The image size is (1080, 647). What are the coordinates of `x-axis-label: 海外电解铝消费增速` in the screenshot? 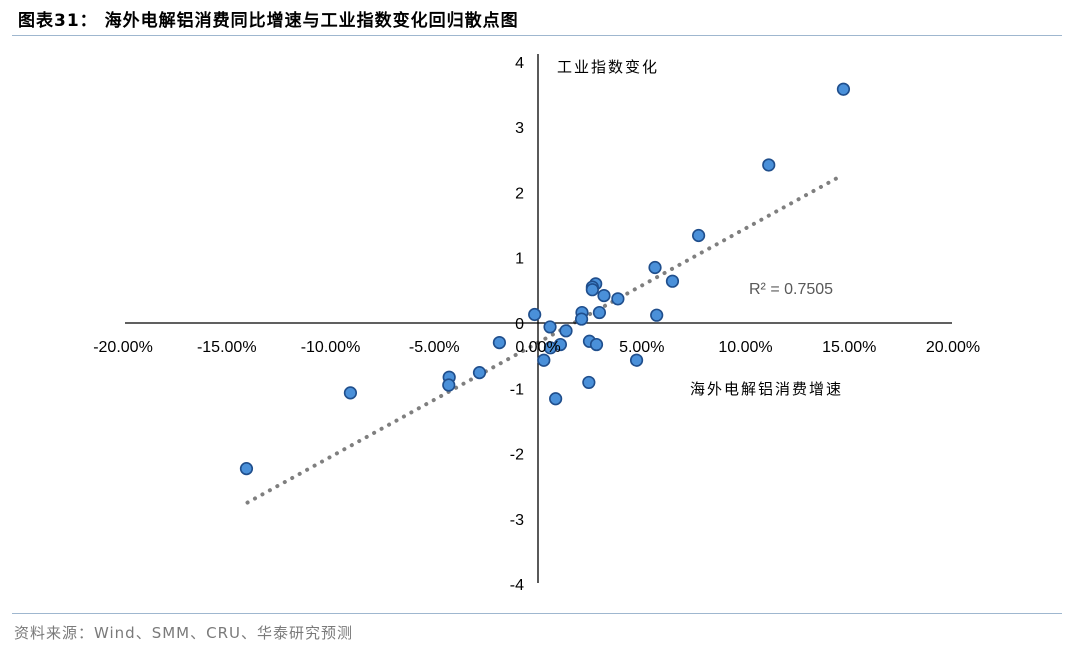 It's located at (766, 389).